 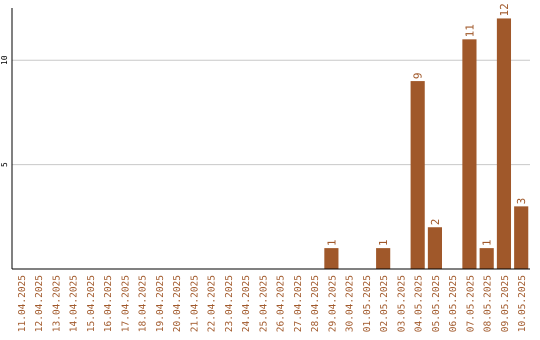 What do you see at coordinates (246, 303) in the screenshot?
I see `x-tick-label: 24.04.2025` at bounding box center [246, 303].